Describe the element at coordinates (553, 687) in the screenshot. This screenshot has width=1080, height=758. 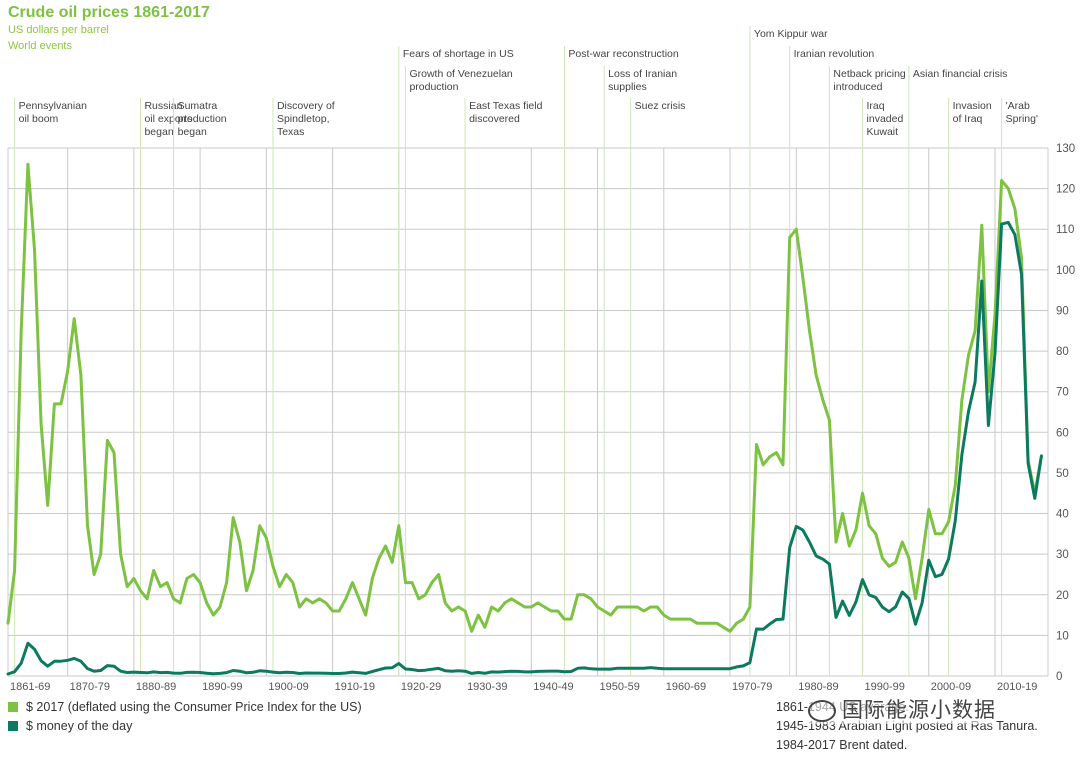
I see `x-tick-label: 1940-49` at that location.